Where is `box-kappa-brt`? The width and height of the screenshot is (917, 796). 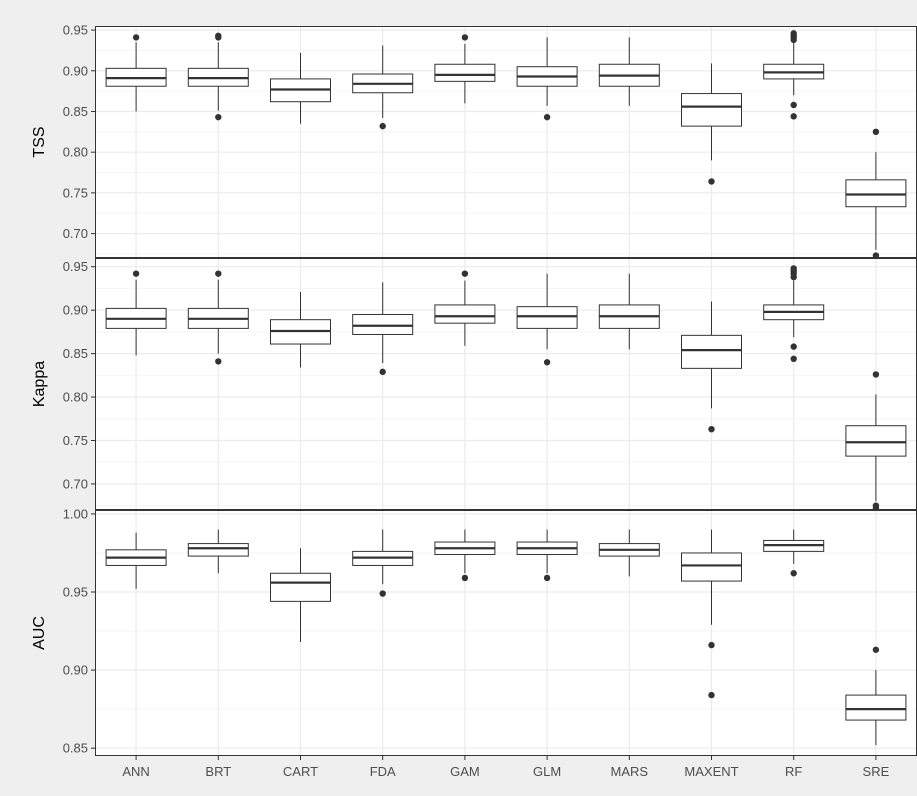 box-kappa-brt is located at coordinates (218, 317).